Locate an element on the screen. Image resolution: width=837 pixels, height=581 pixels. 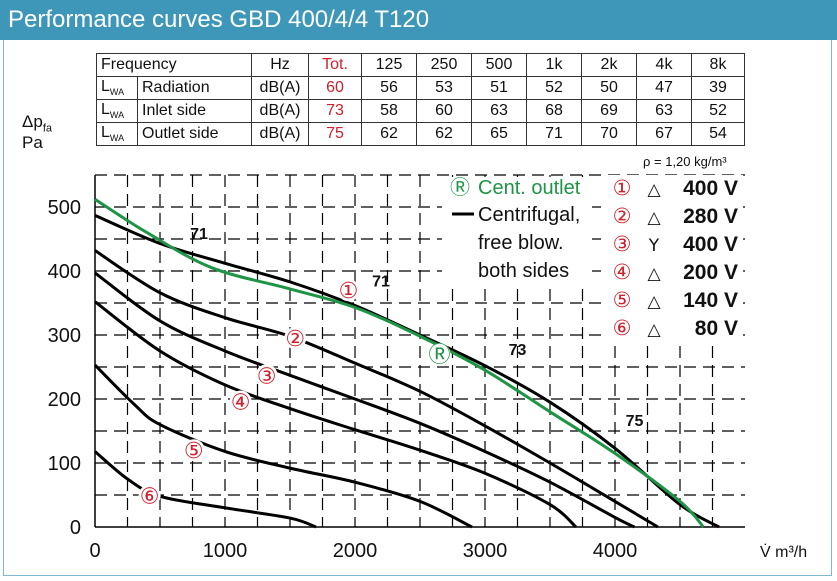
legend-black-label: both sides is located at coordinates (523, 271).